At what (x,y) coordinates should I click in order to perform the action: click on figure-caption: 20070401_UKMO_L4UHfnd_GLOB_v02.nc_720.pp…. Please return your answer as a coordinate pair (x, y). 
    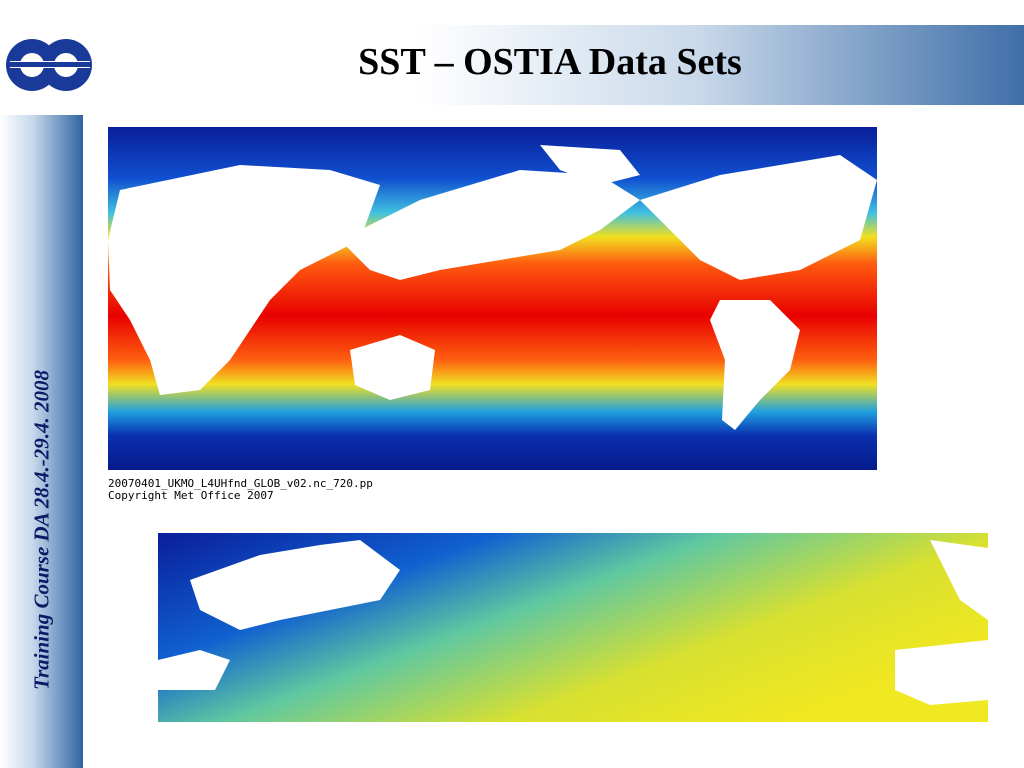
    Looking at the image, I should click on (240, 490).